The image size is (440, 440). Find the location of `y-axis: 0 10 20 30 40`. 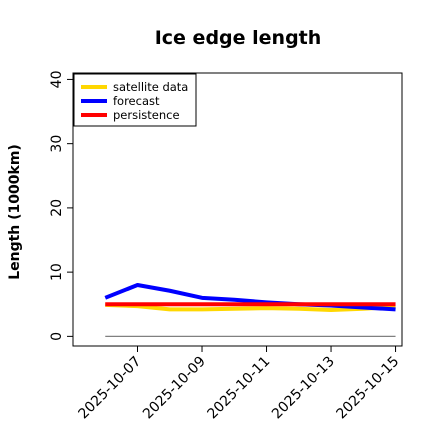

y-axis: 0 10 20 30 40 is located at coordinates (61, 206).